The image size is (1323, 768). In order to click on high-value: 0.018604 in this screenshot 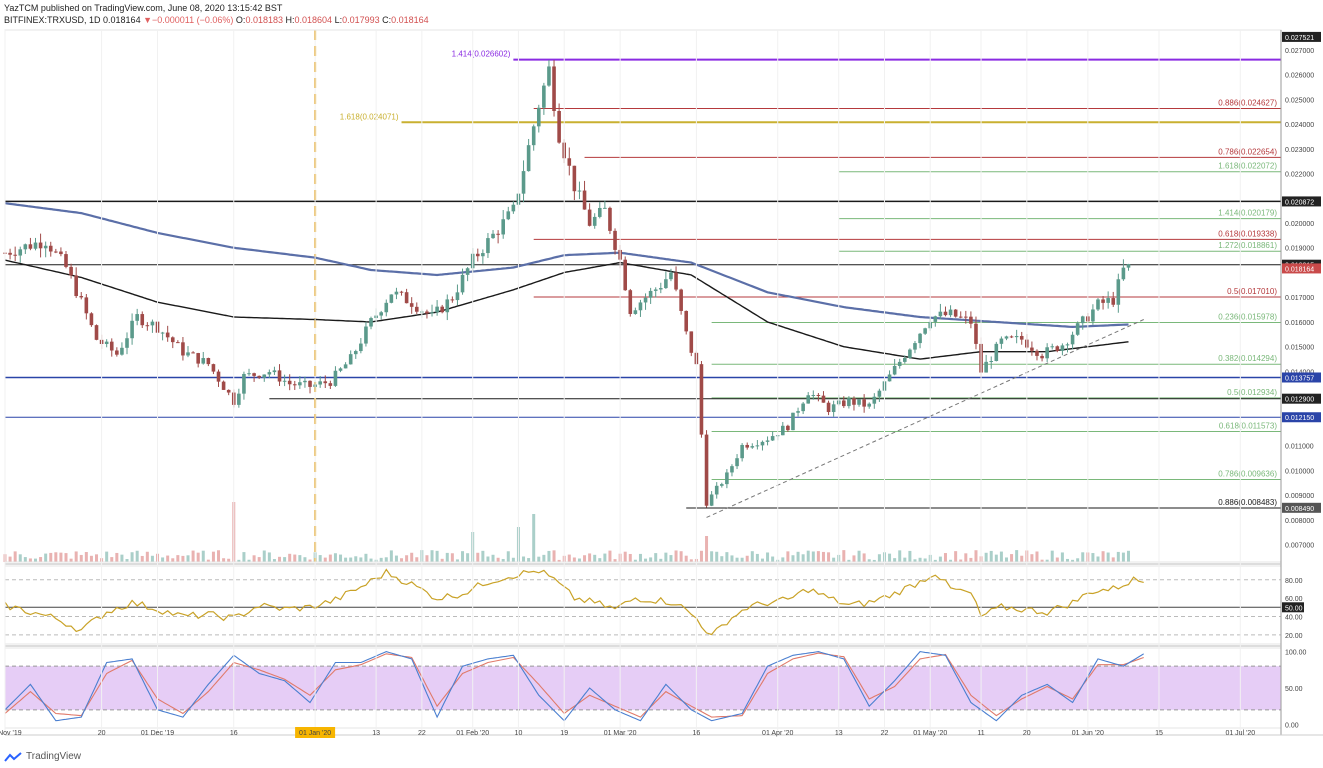, I will do `click(313, 20)`.